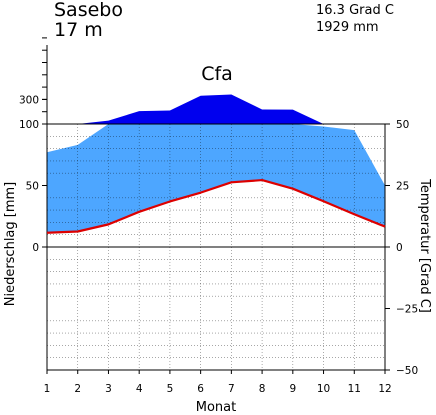 The height and width of the screenshot is (415, 436). What do you see at coordinates (29, 125) in the screenshot?
I see `precip-tick-label: 100` at bounding box center [29, 125].